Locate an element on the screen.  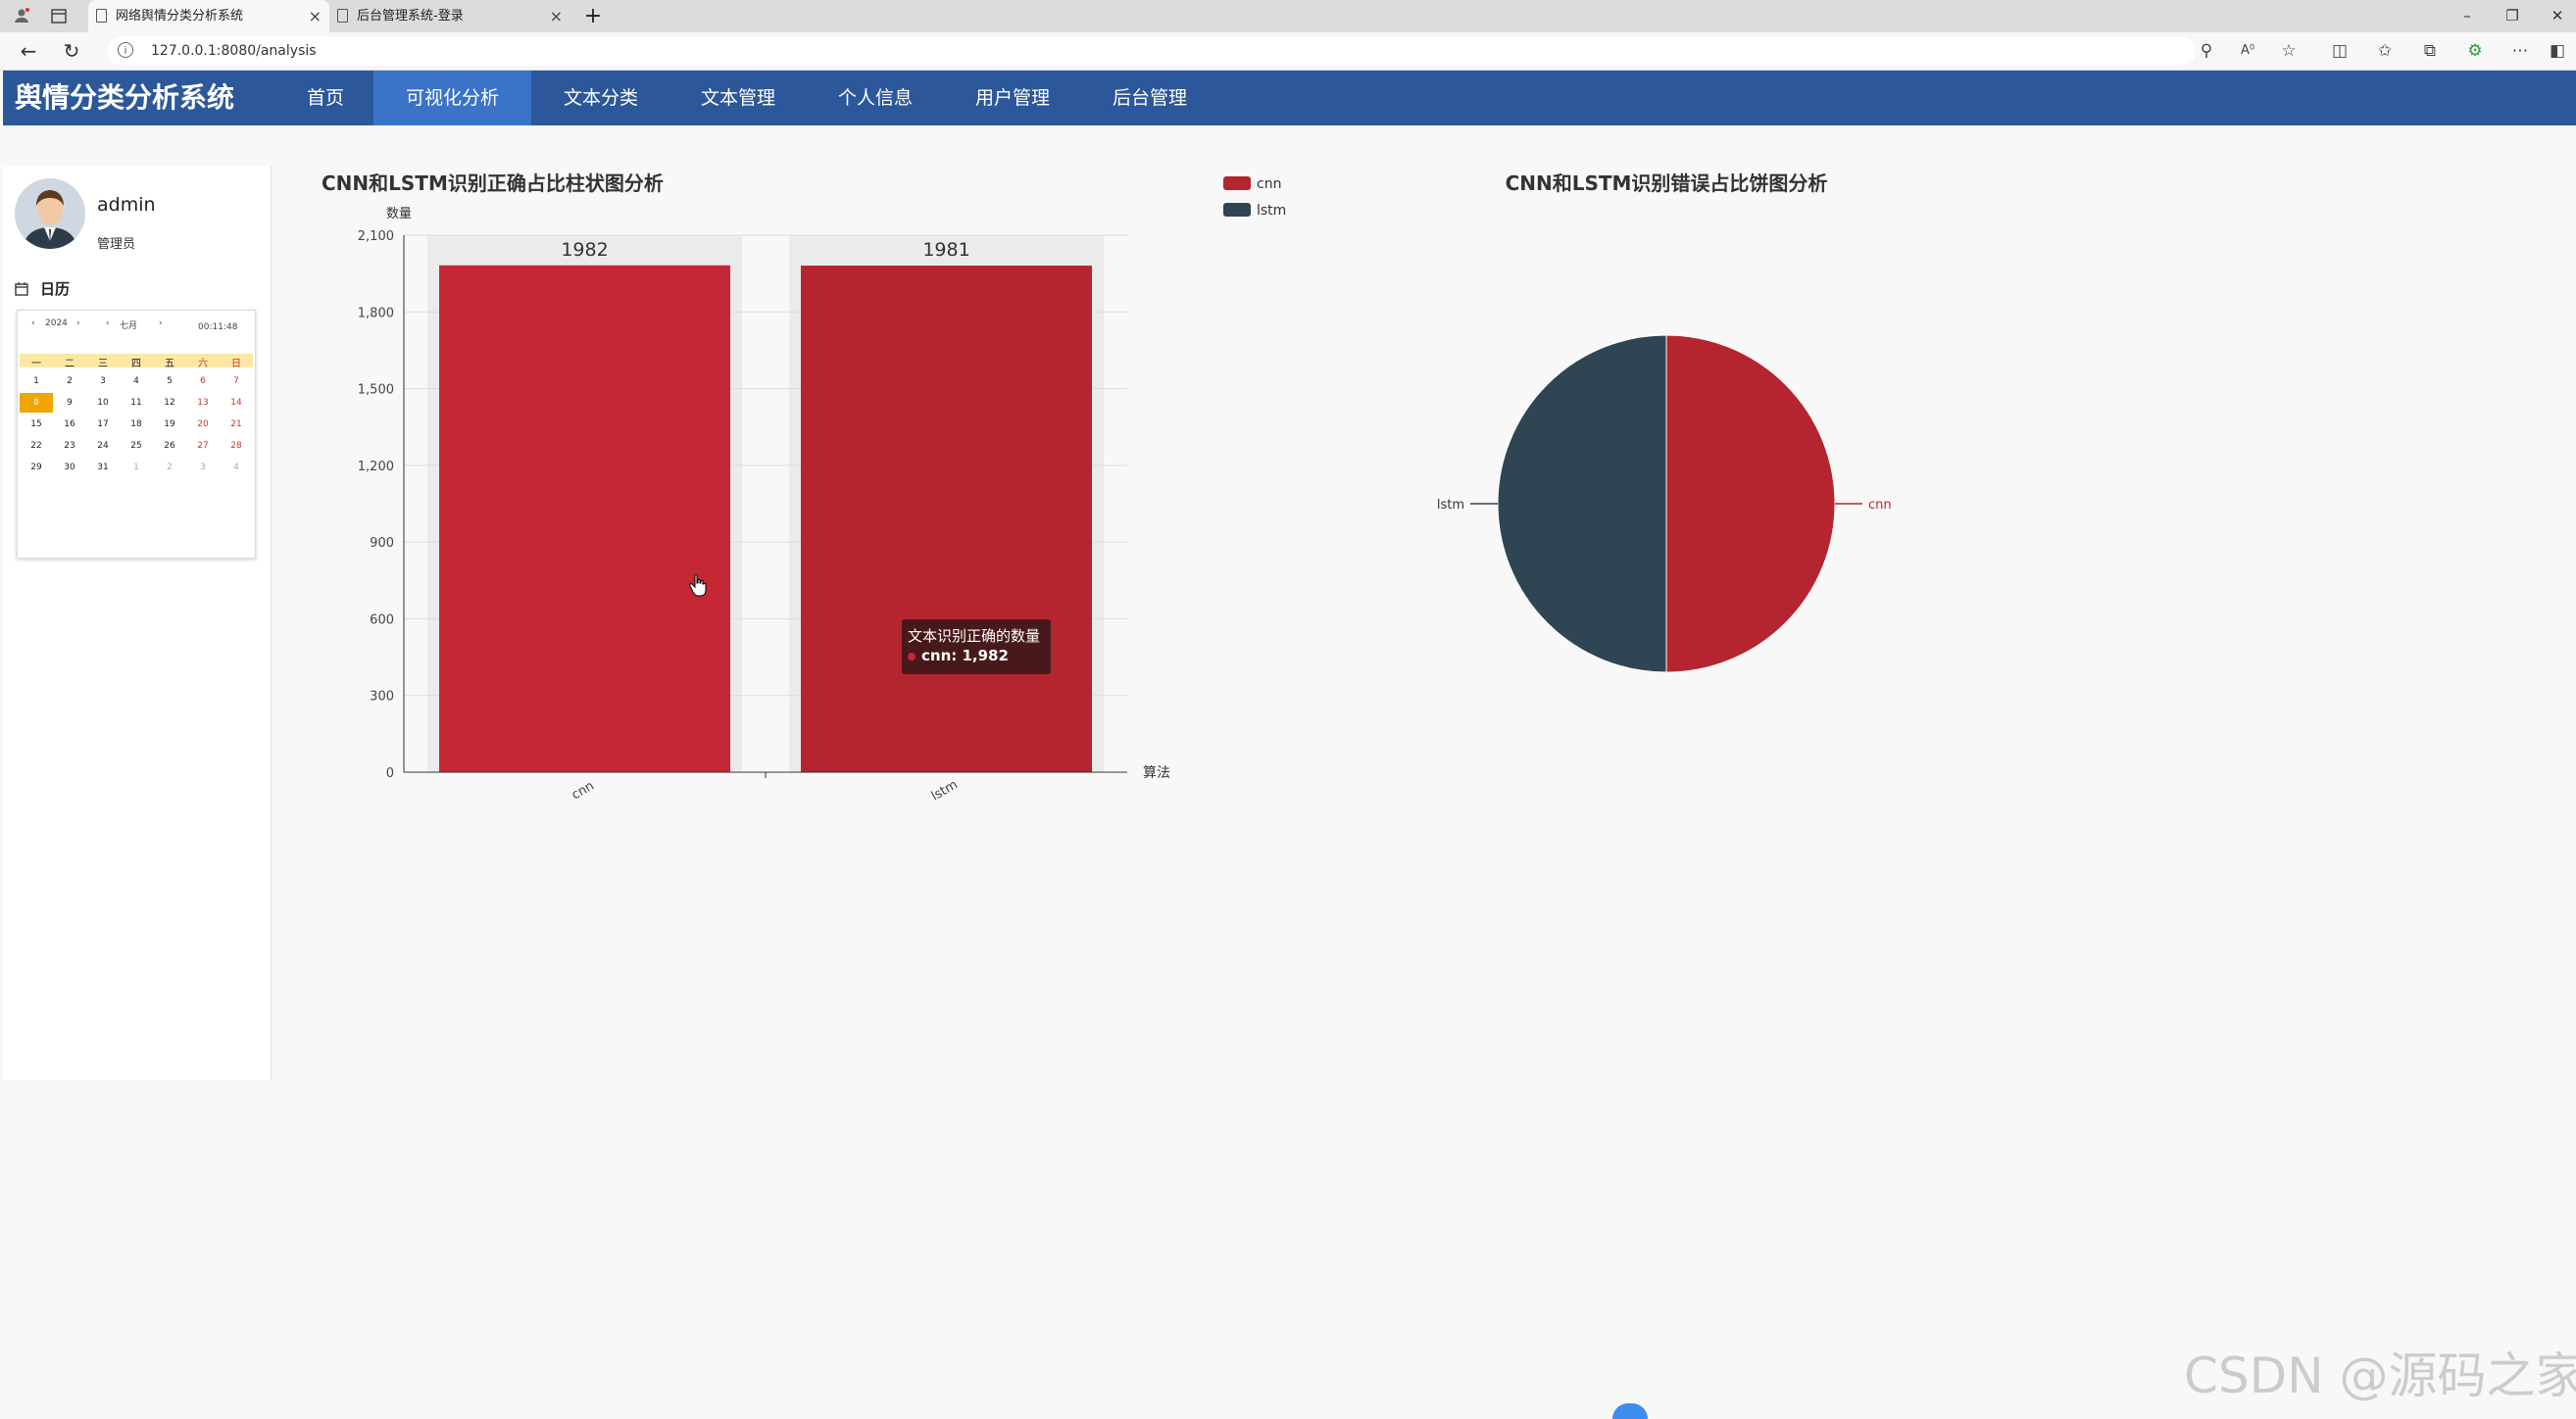
nav-item-admin: 后台管理 is located at coordinates (1149, 98).